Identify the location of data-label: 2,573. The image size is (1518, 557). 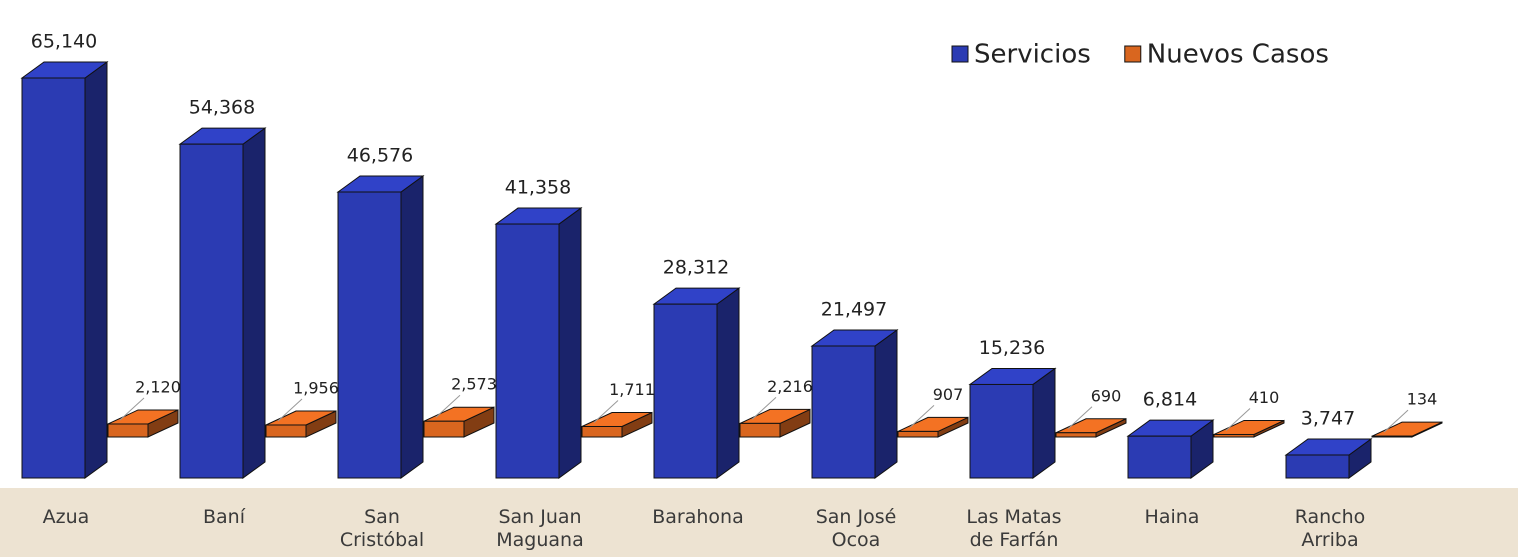
(474, 384).